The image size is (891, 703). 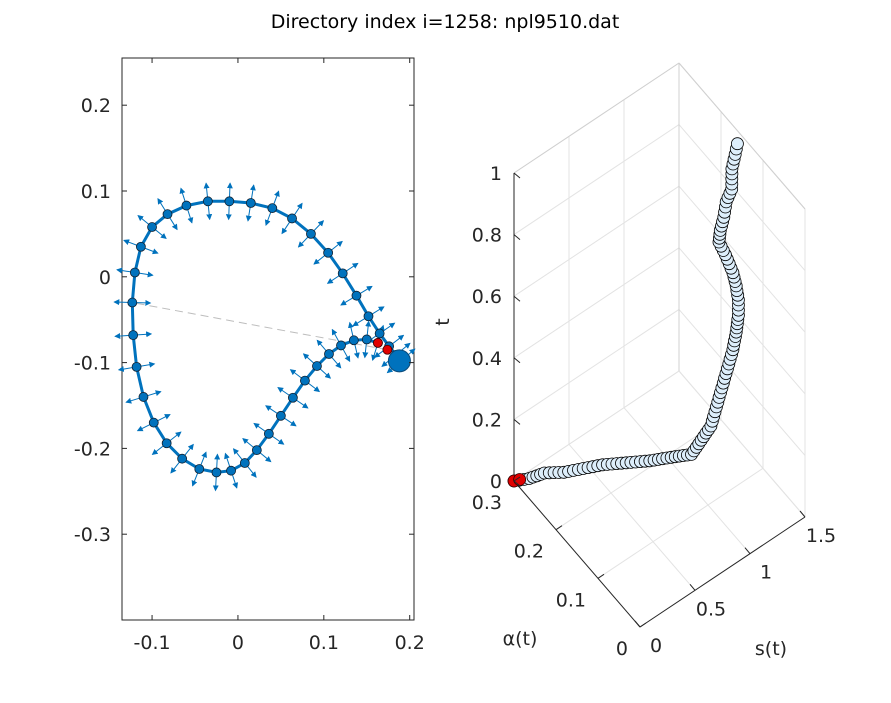 I want to click on t-tick-label: 0.8, so click(x=487, y=236).